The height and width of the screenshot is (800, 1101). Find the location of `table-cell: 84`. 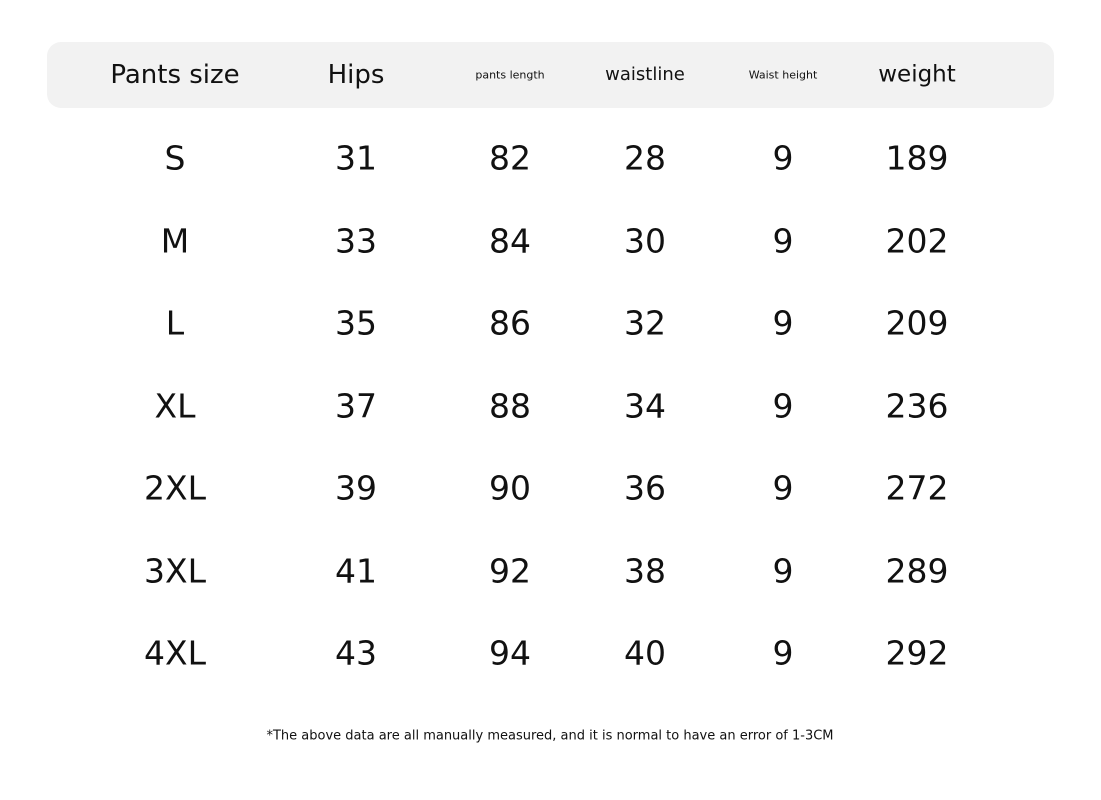

table-cell: 84 is located at coordinates (510, 240).